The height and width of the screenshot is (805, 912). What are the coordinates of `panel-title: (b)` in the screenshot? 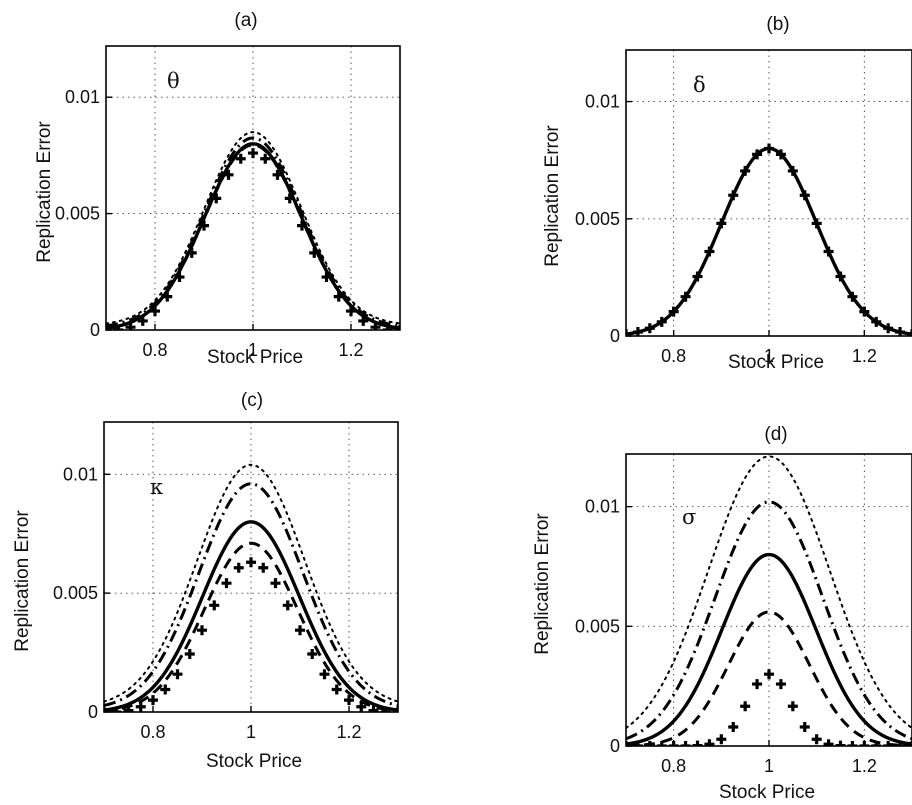 It's located at (777, 24).